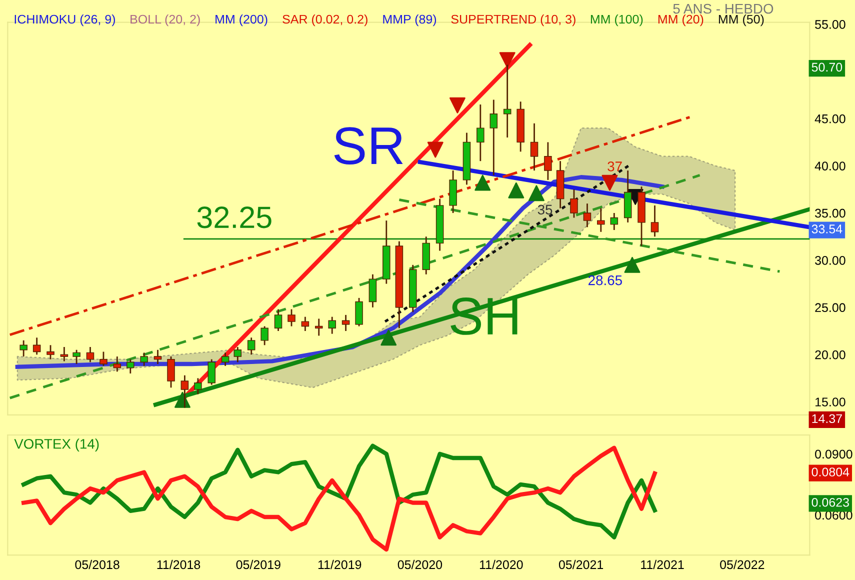  What do you see at coordinates (830, 307) in the screenshot?
I see `y-tick-label: 25.00` at bounding box center [830, 307].